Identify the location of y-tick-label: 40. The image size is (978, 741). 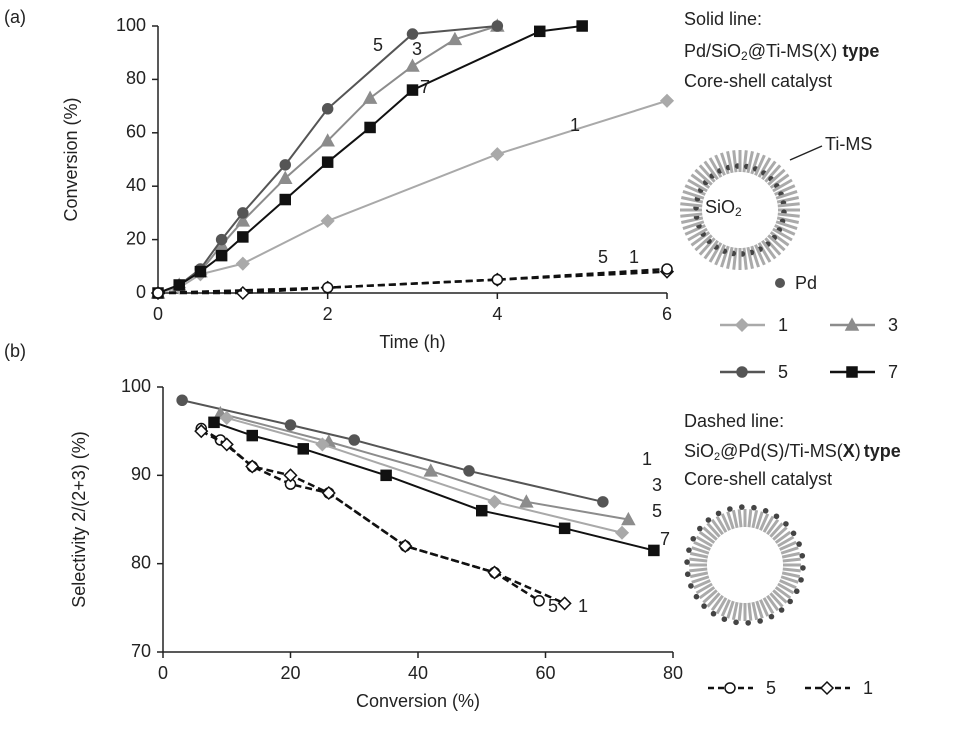
(136, 185).